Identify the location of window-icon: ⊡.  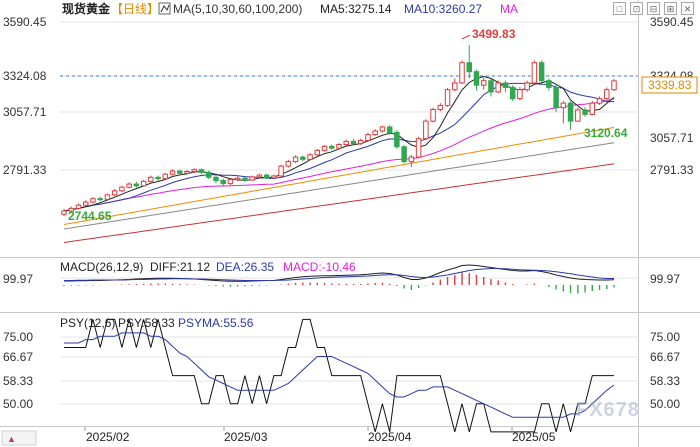
(636, 8).